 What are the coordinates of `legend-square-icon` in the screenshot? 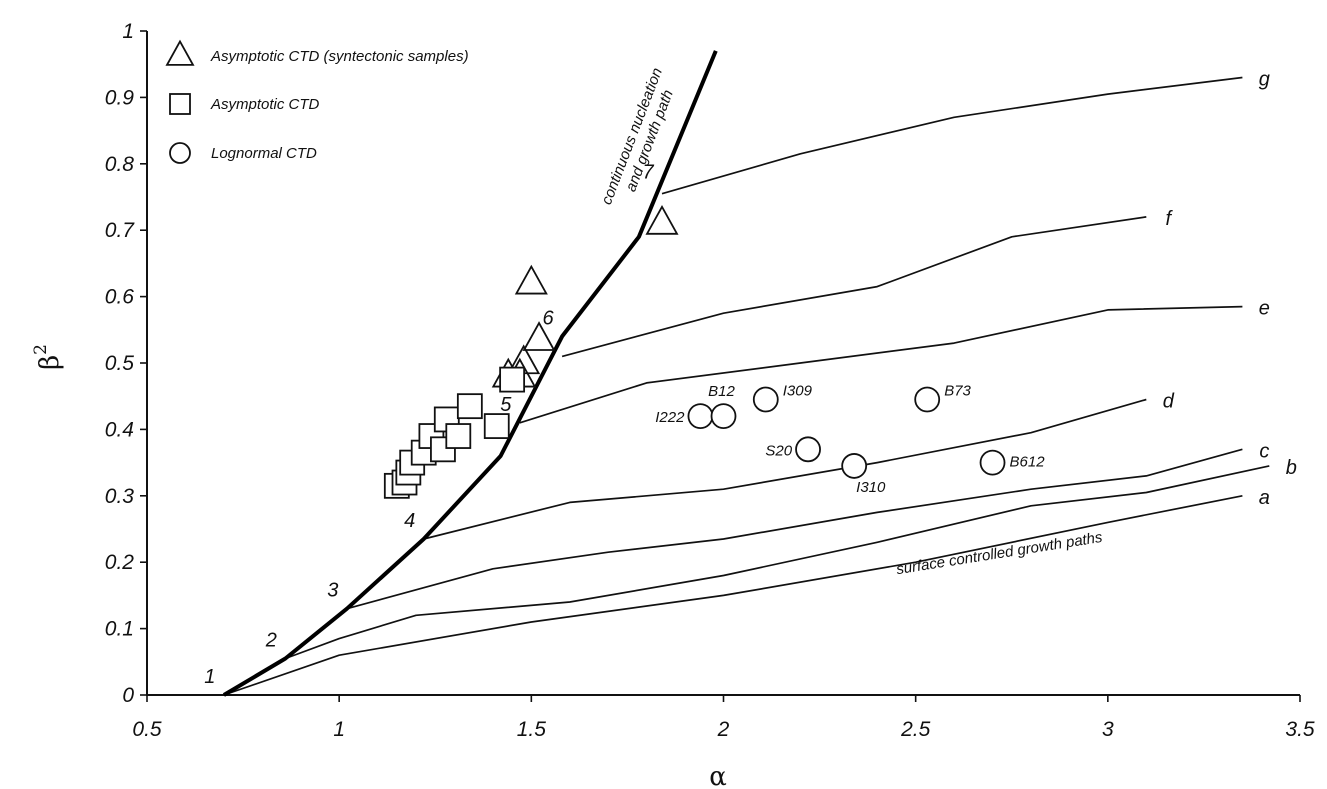 It's located at (180, 104).